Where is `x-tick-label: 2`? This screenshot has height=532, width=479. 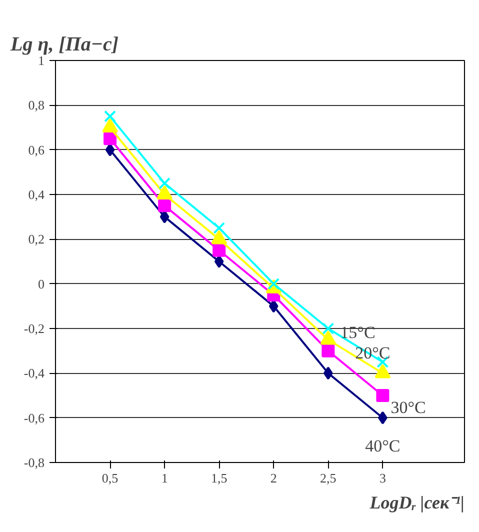 x-tick-label: 2 is located at coordinates (273, 478).